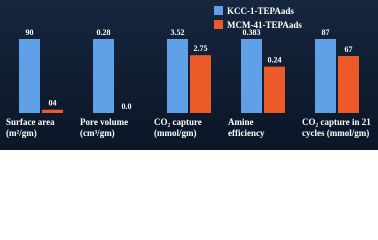  I want to click on legend-label: KCC-1-TEPAads, so click(260, 11).